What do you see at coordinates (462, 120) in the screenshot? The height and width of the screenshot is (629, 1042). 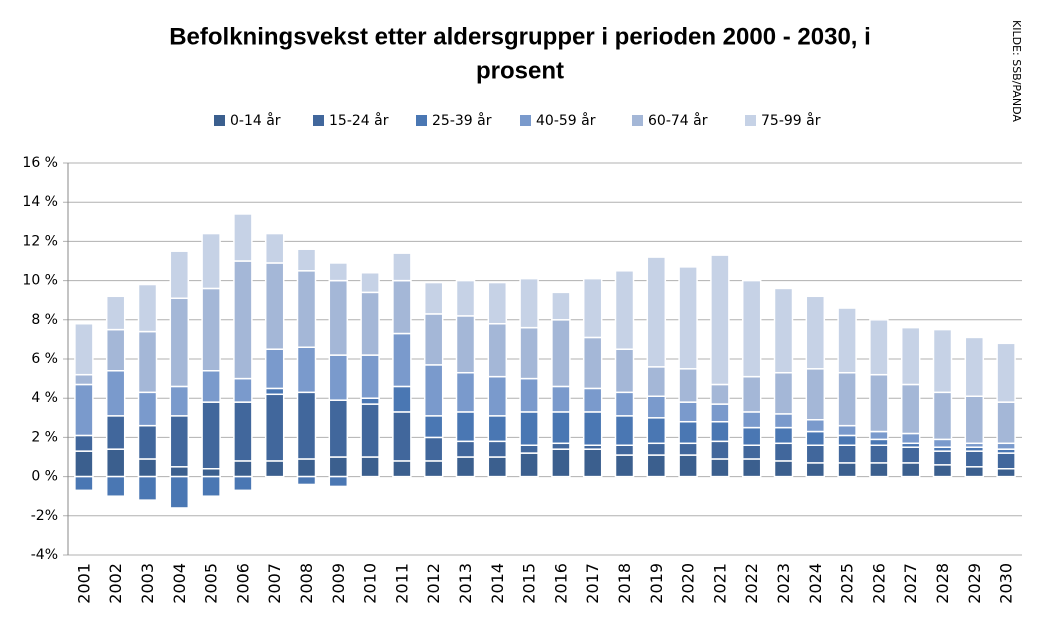 I see `legend-label: 25-39 år` at bounding box center [462, 120].